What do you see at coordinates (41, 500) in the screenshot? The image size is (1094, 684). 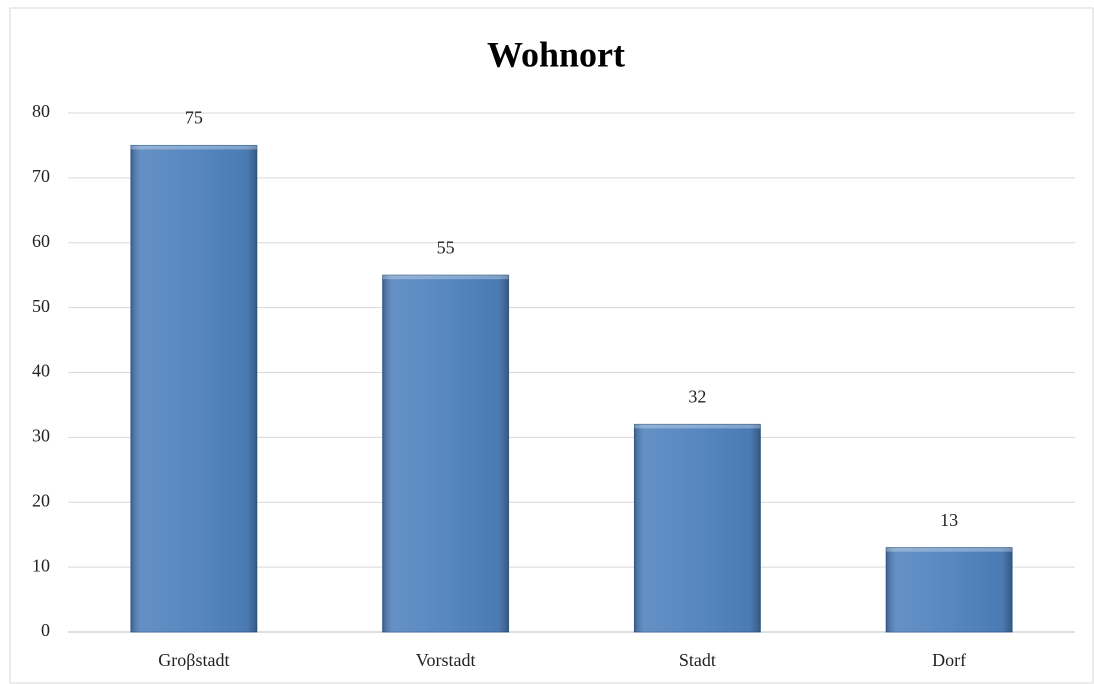 I see `y-tick-label: 20` at bounding box center [41, 500].